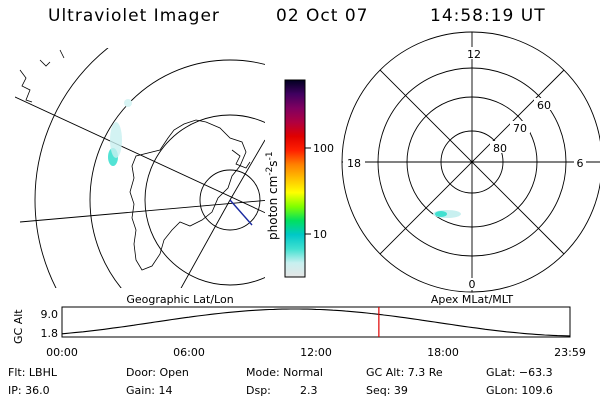 Image resolution: width=600 pixels, height=400 pixels. I want to click on auroral-emission-geo, so click(120, 132).